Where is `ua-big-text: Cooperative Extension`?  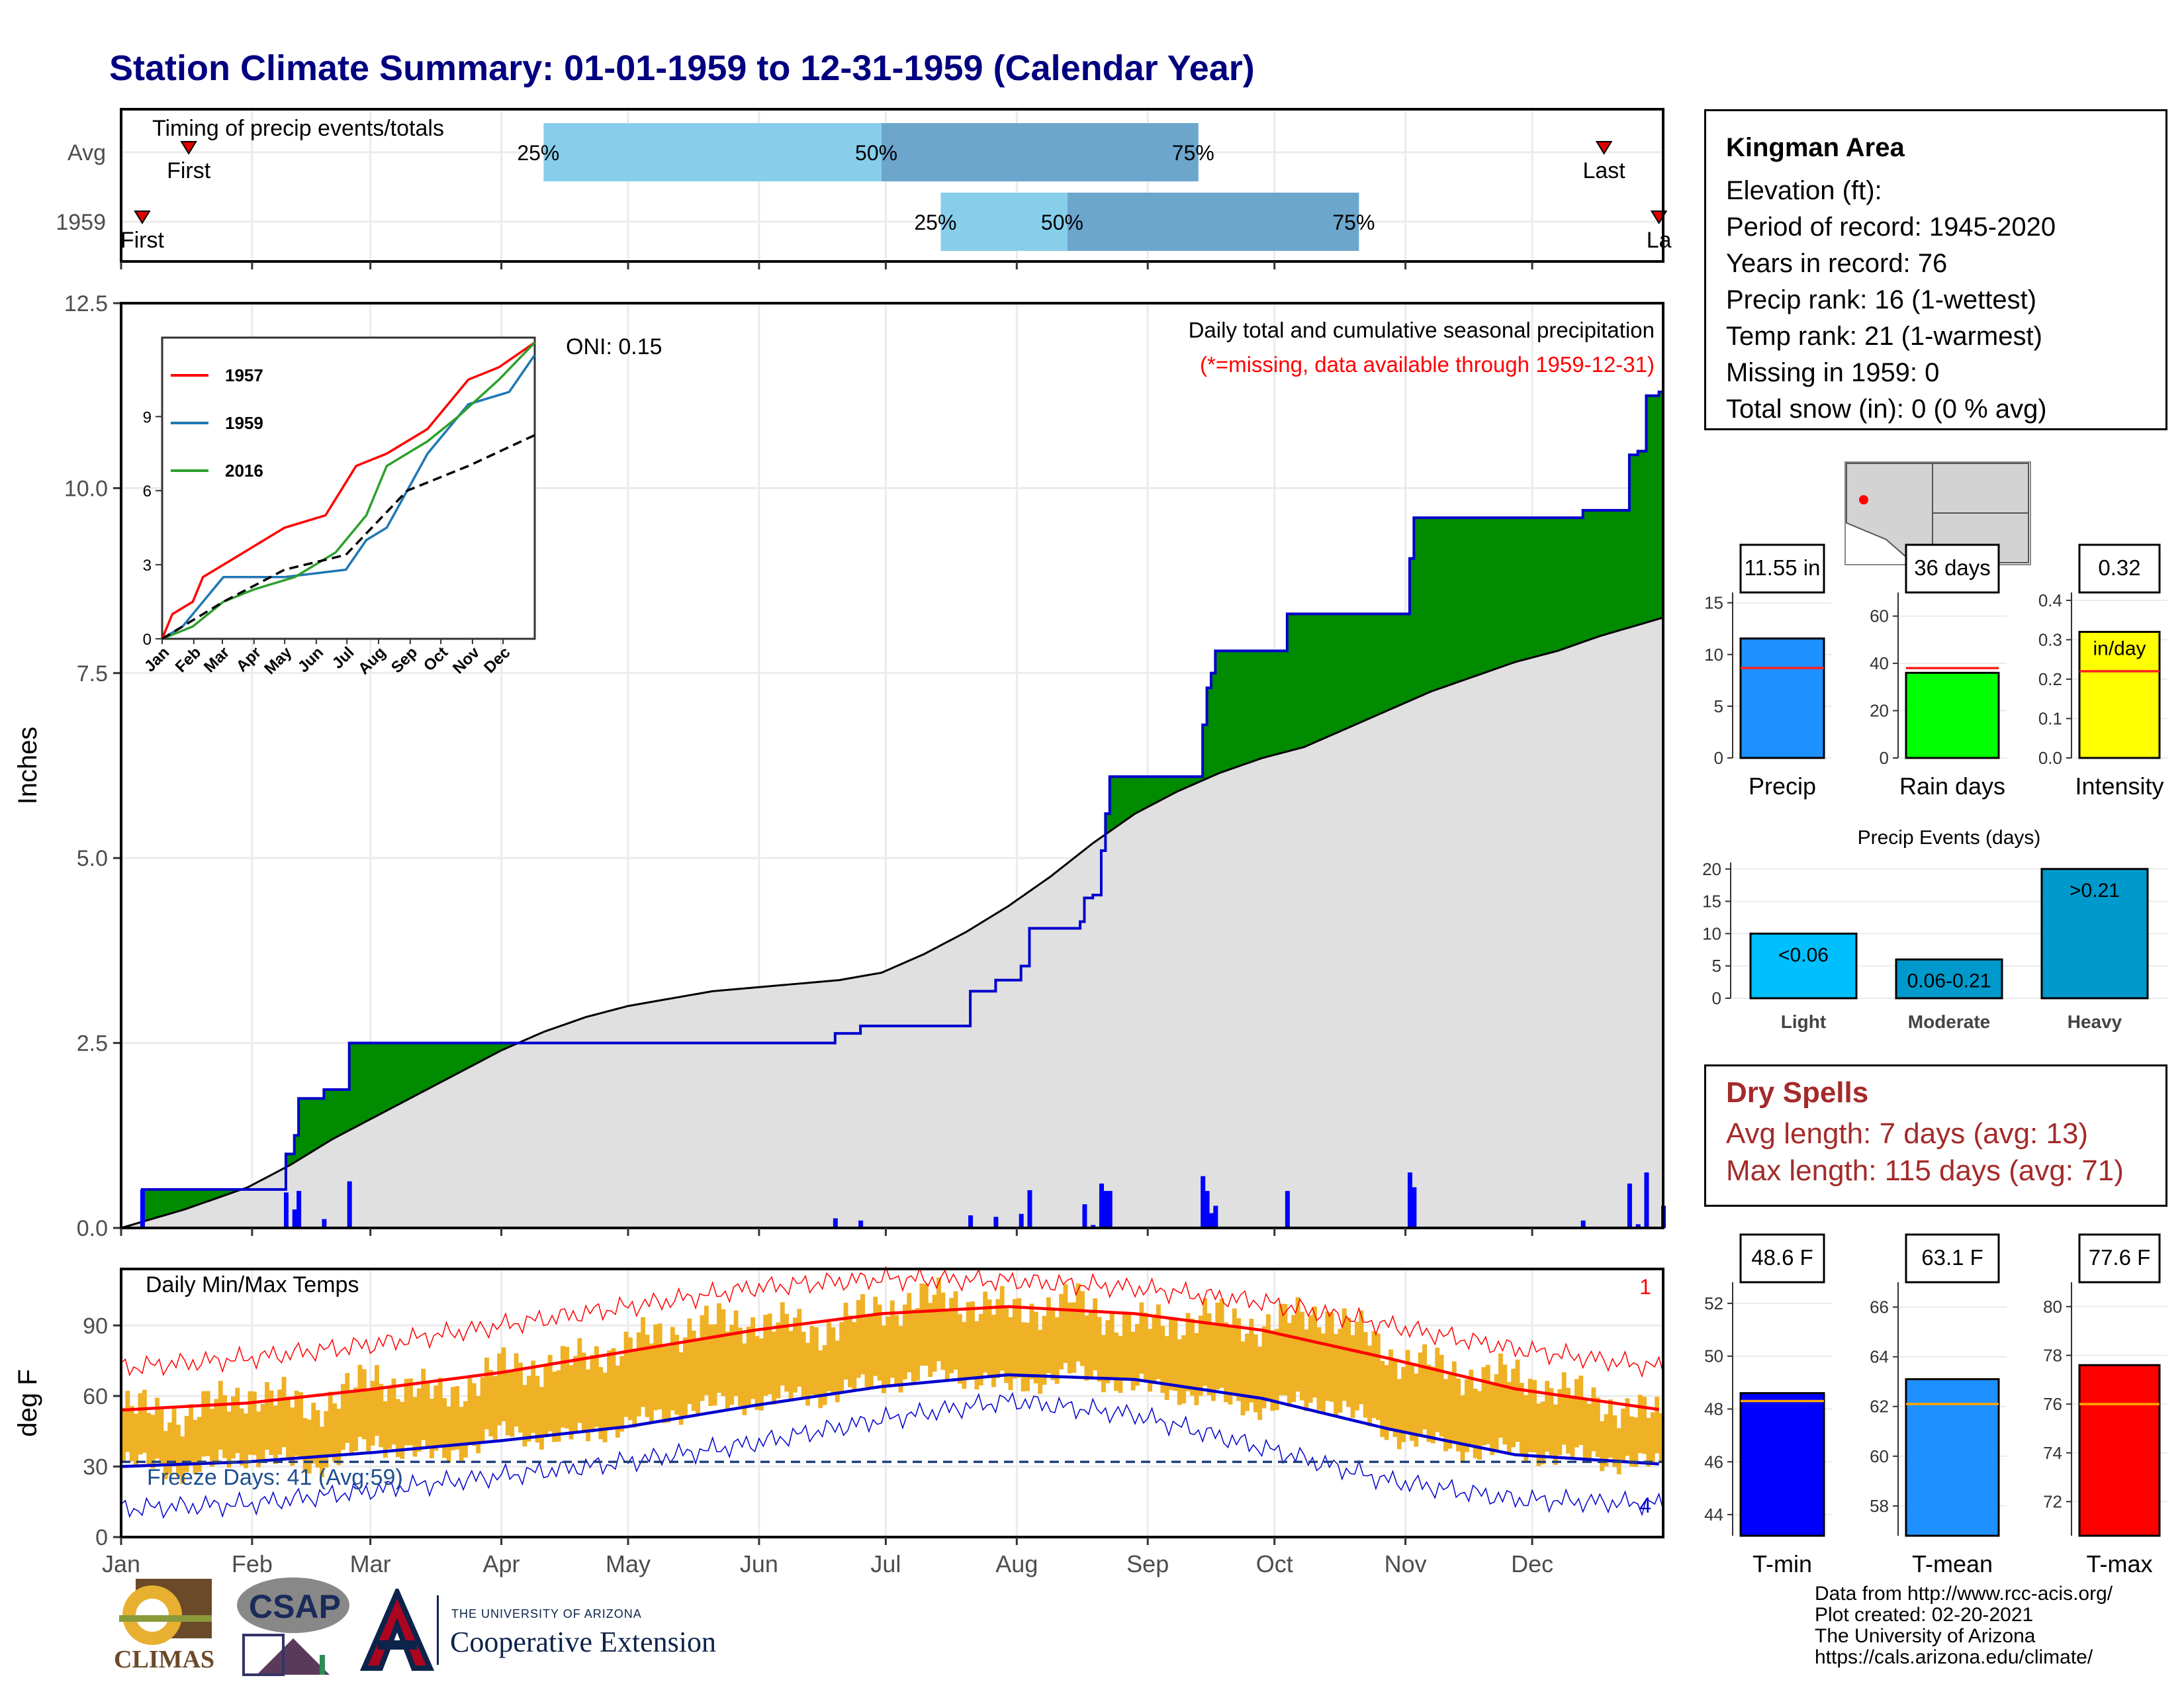 ua-big-text: Cooperative Extension is located at coordinates (583, 1642).